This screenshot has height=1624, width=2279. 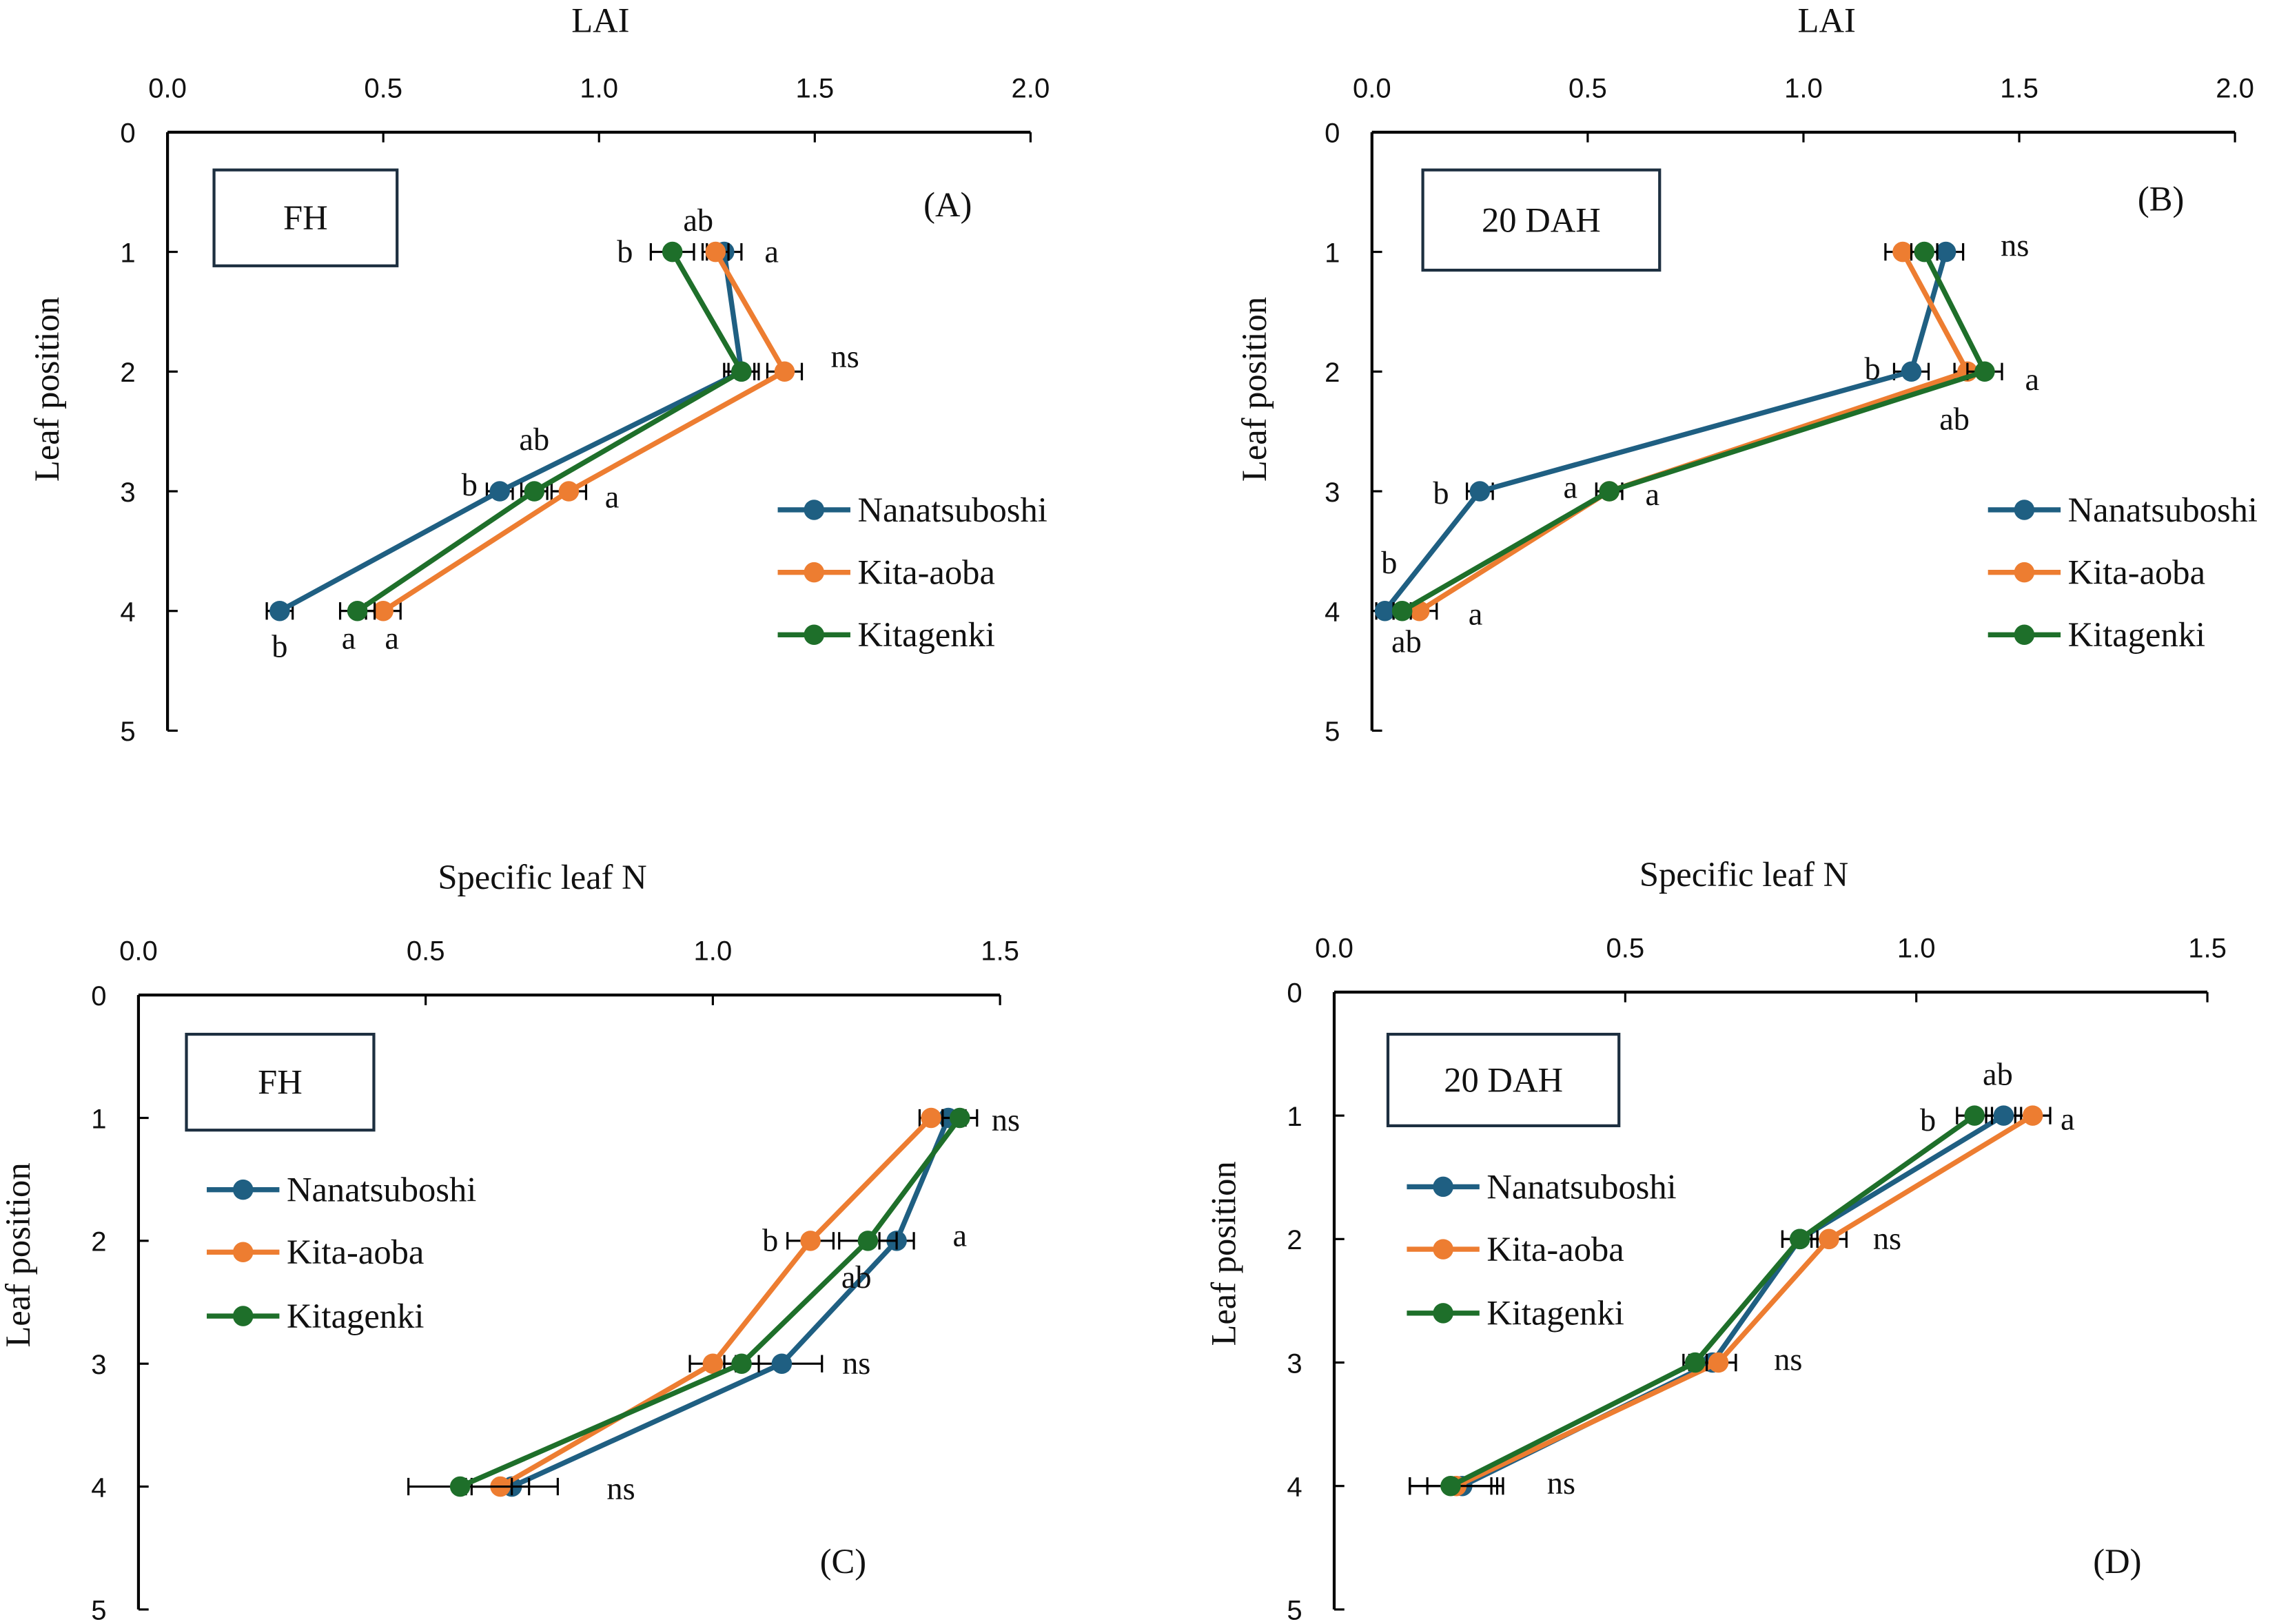 I want to click on panel-label: (C), so click(x=843, y=1561).